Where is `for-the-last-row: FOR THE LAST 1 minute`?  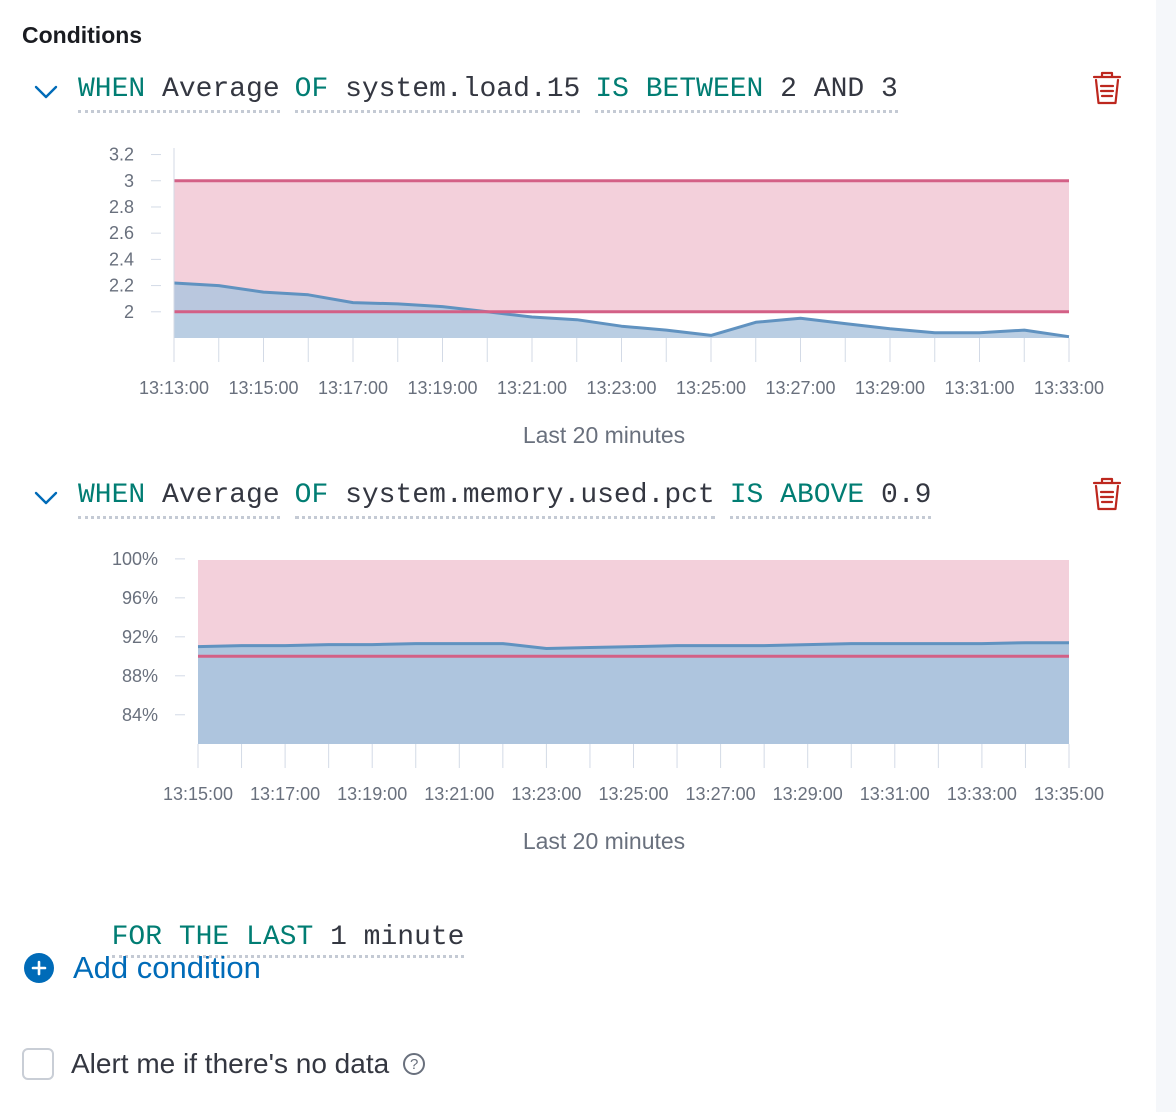
for-the-last-row: FOR THE LAST 1 minute is located at coordinates (278, 921).